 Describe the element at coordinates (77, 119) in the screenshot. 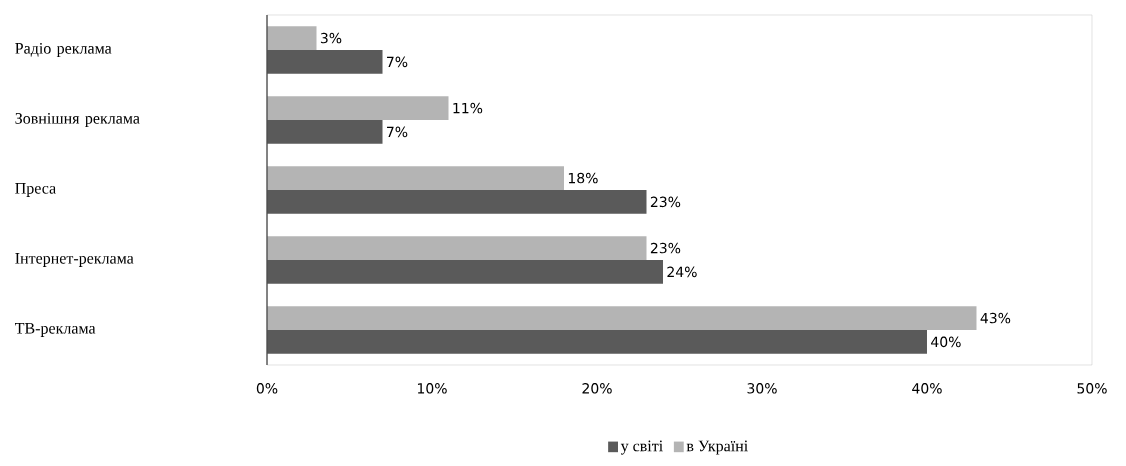

I see `y-tick-label: Зовнішня реклама` at that location.